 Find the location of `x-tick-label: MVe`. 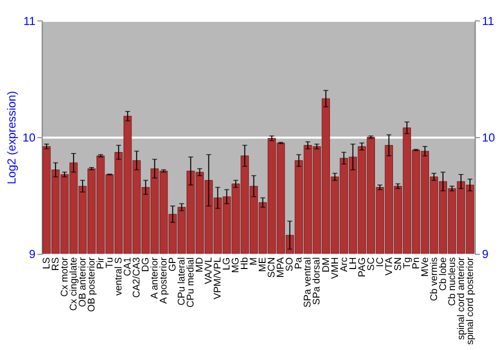

x-tick-label: MVe is located at coordinates (425, 267).